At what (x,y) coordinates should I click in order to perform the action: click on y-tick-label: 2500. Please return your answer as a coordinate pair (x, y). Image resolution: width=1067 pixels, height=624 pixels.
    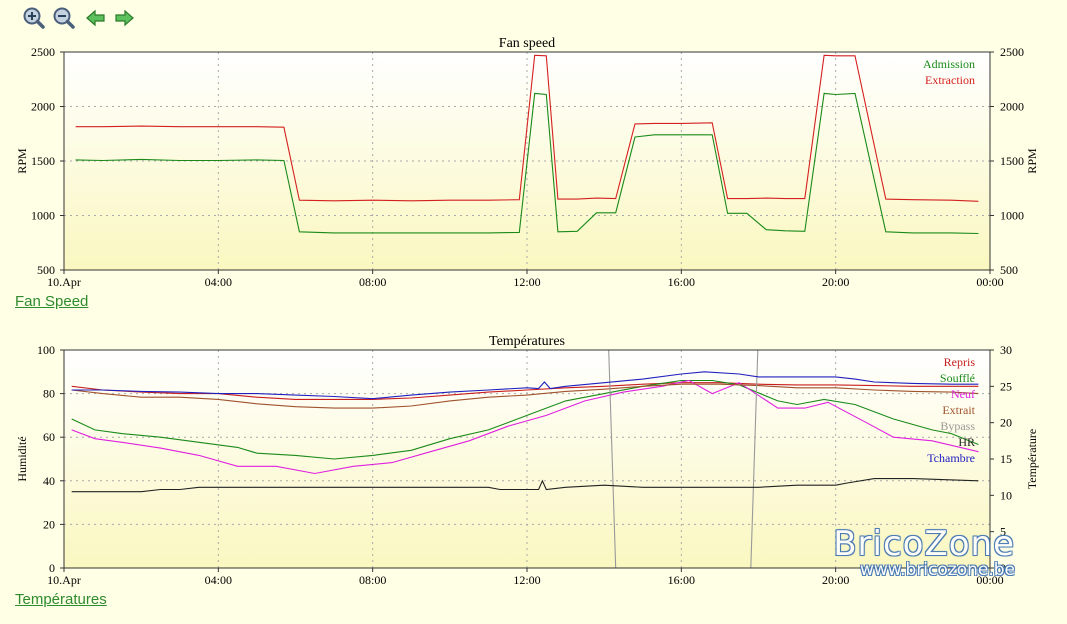
    Looking at the image, I should click on (43, 52).